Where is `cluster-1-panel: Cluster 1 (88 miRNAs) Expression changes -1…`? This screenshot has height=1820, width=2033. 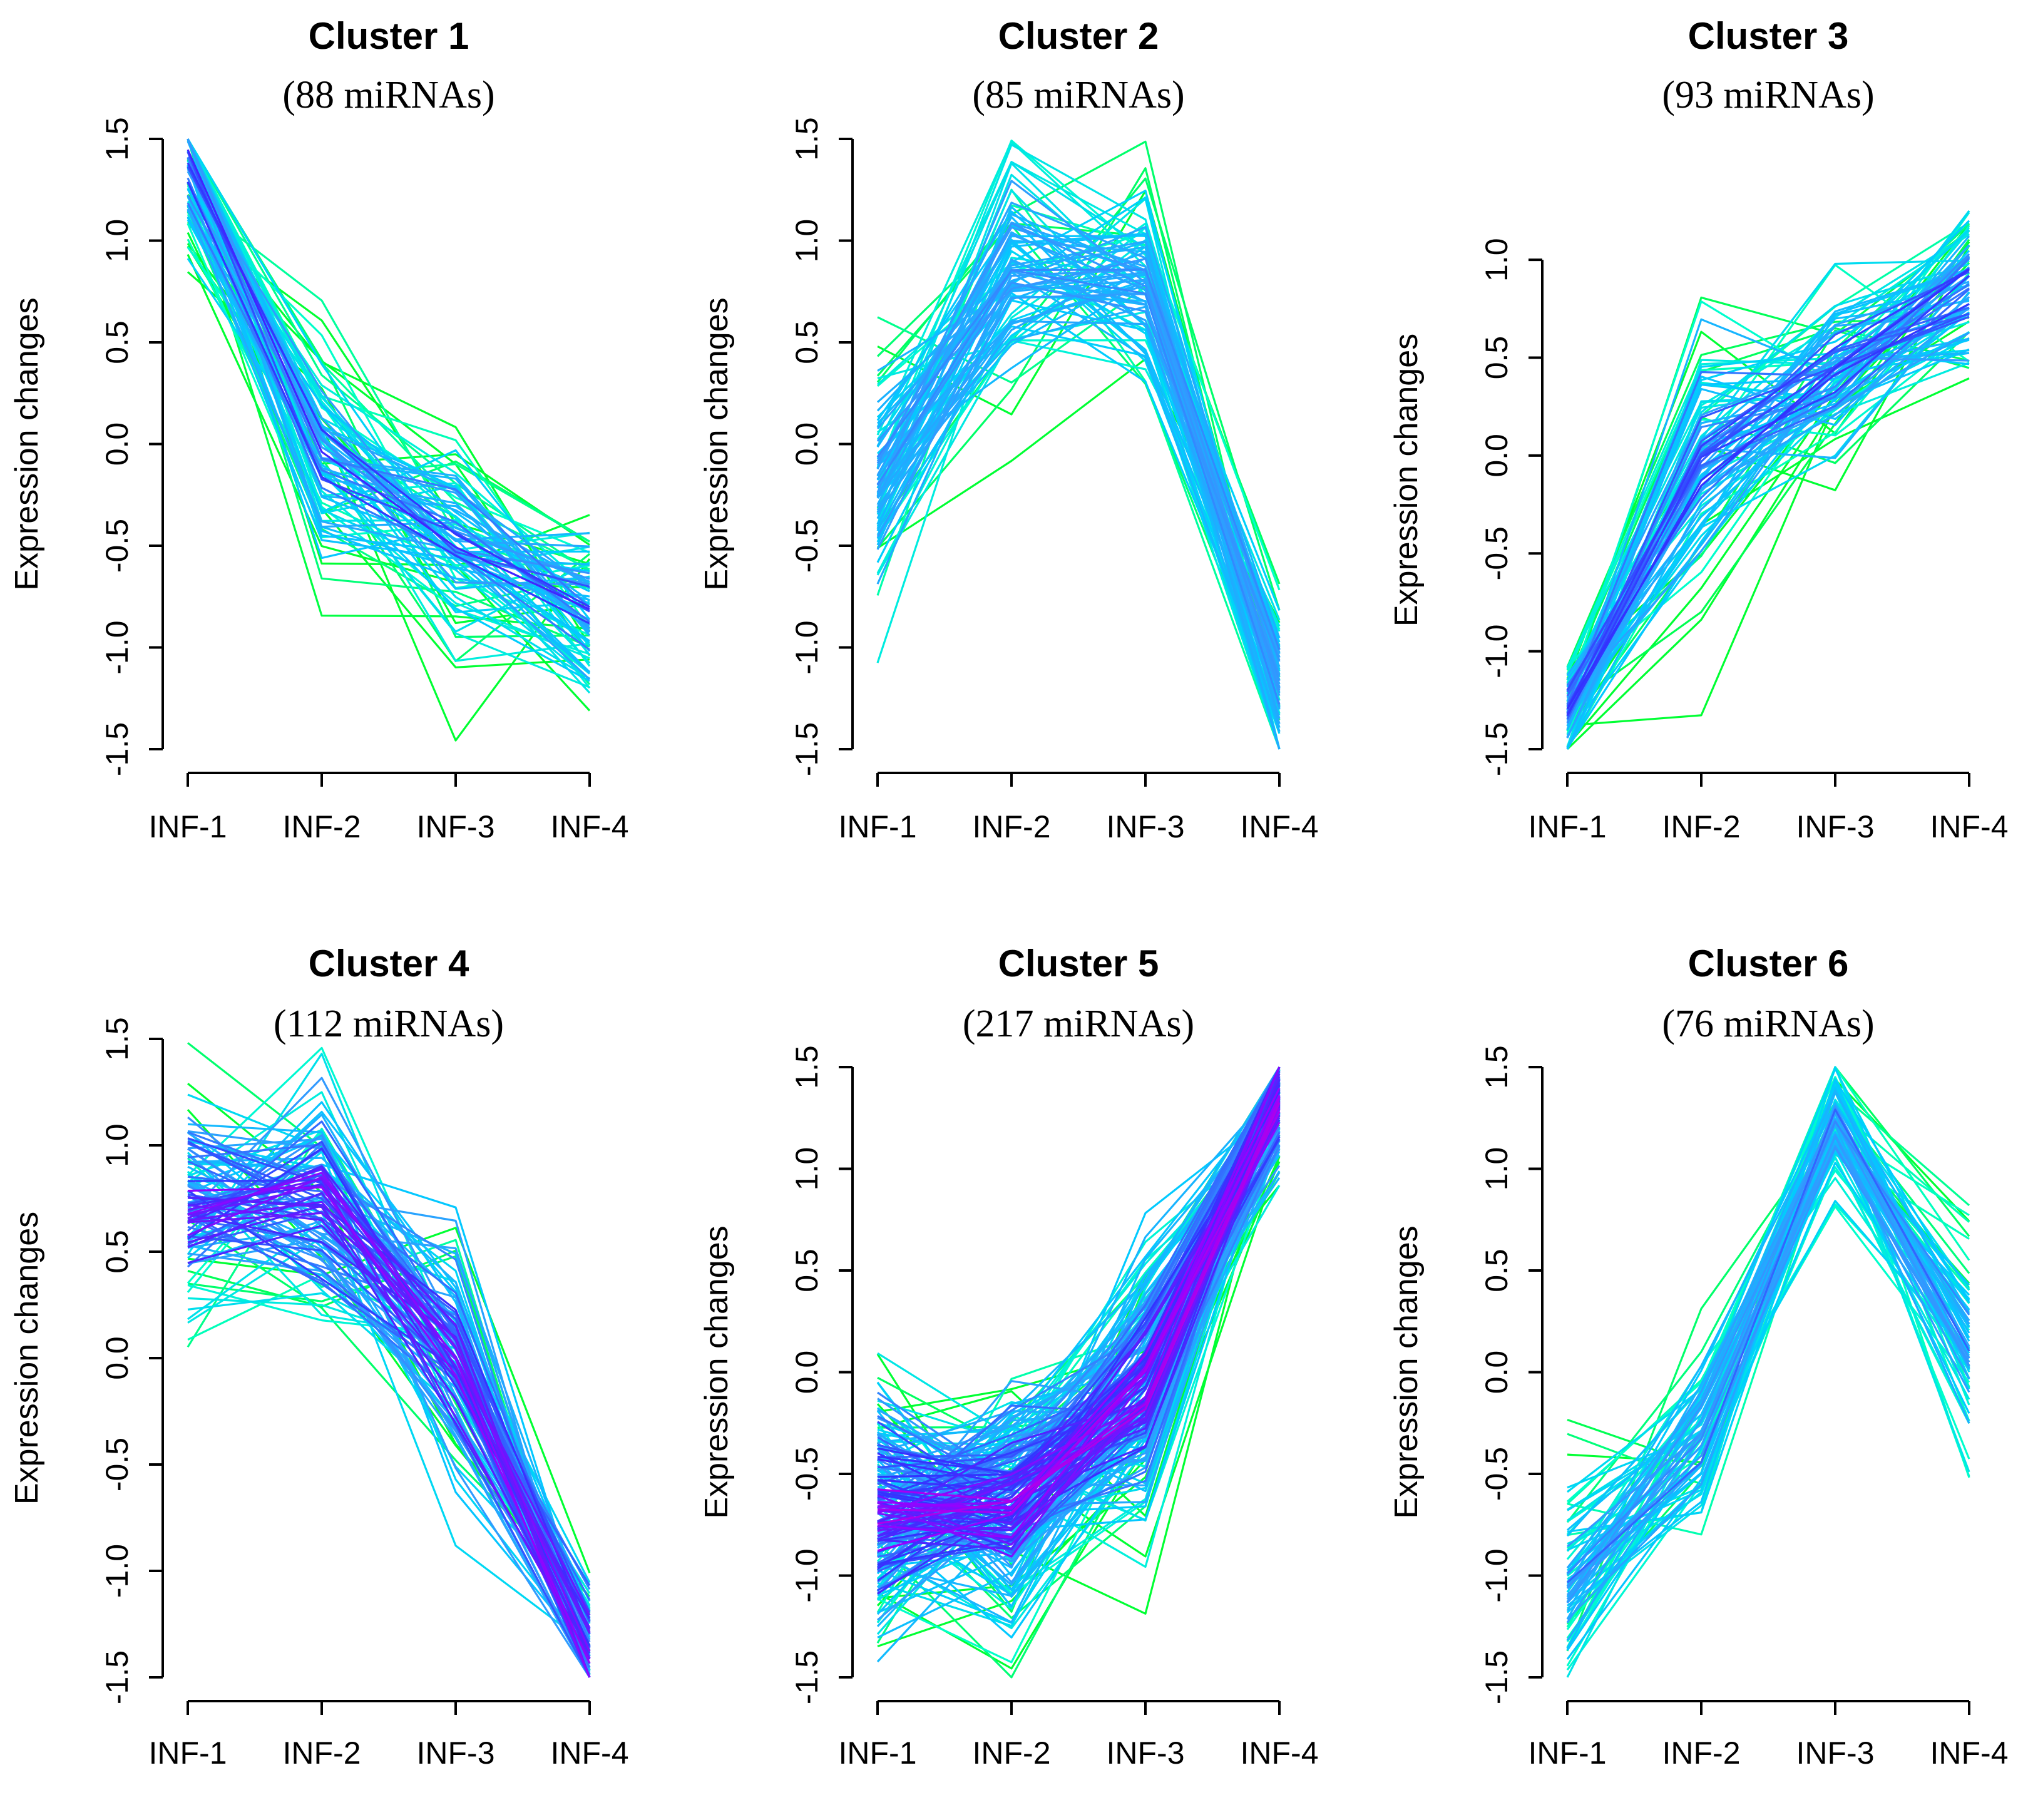
cluster-1-panel: Cluster 1 (88 miRNAs) Expression changes -1… is located at coordinates (319, 429).